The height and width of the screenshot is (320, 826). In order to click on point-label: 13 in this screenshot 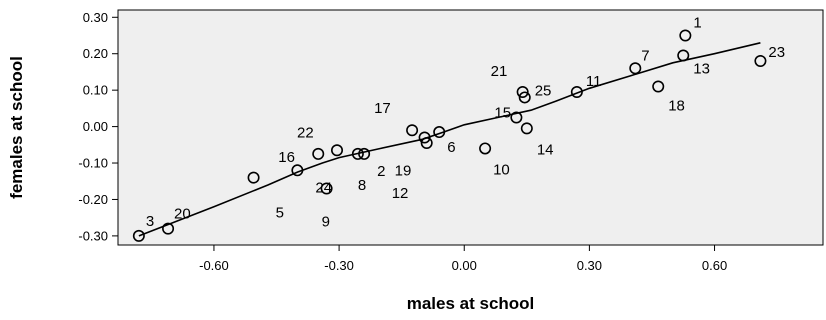, I will do `click(701, 69)`.